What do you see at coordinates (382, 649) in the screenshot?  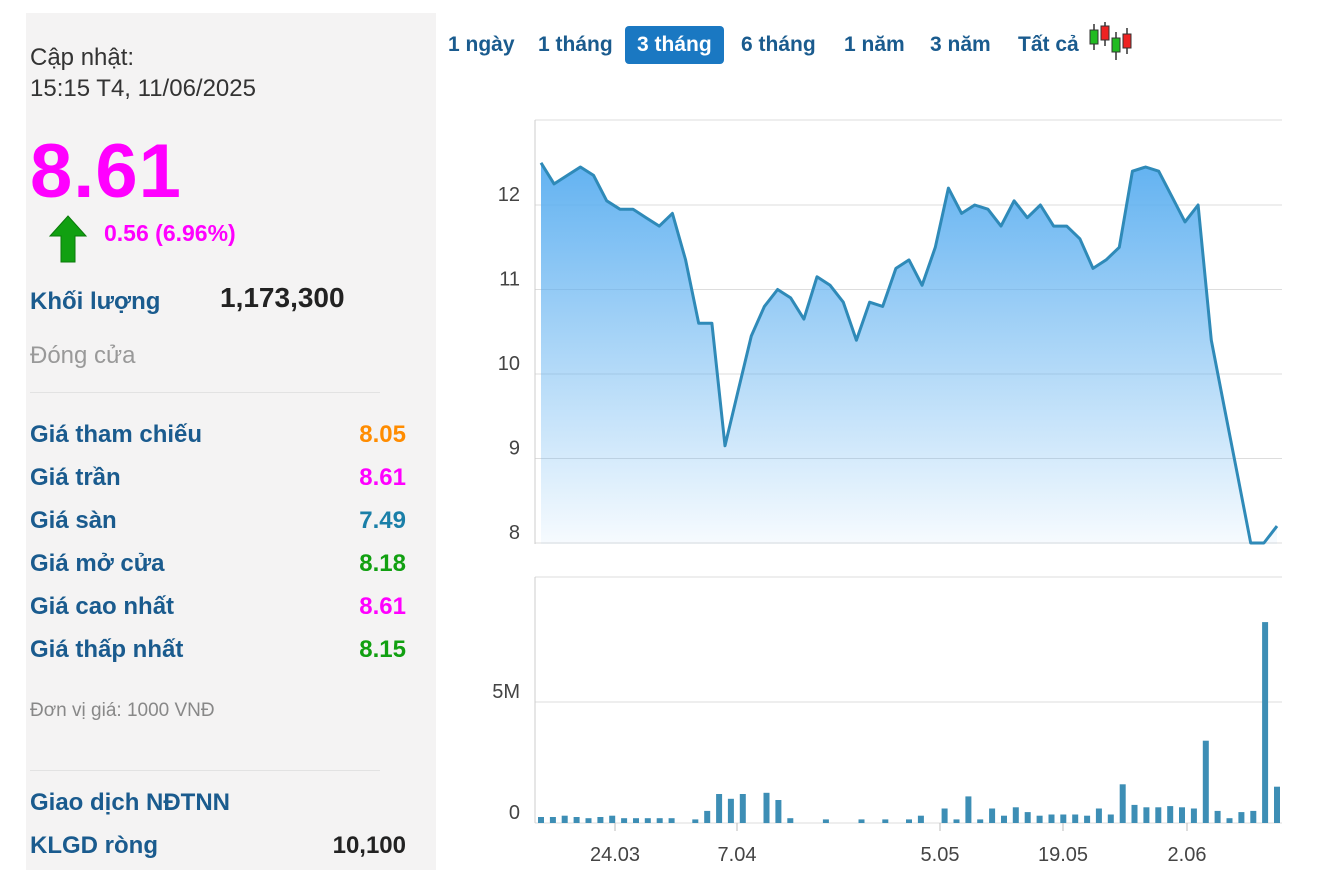 I see `low-price-value: 8.15` at bounding box center [382, 649].